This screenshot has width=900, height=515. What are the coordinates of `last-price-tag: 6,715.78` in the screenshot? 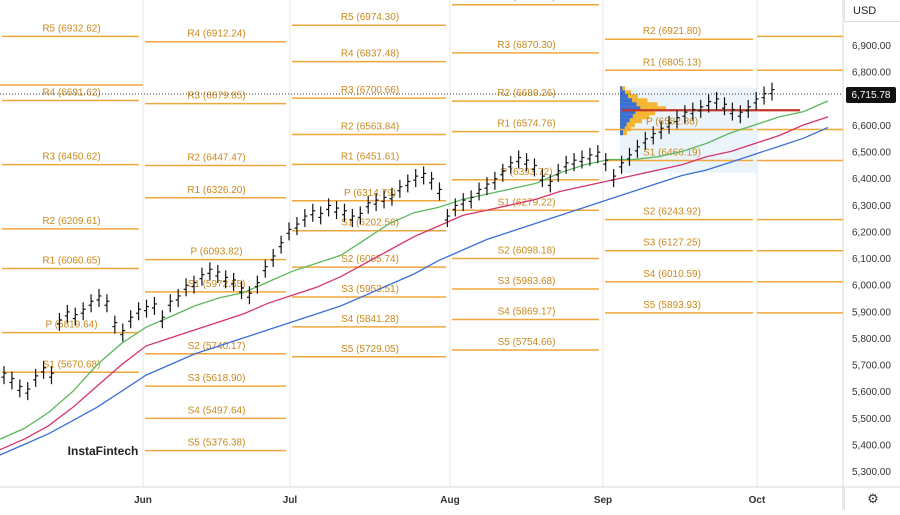 It's located at (871, 95).